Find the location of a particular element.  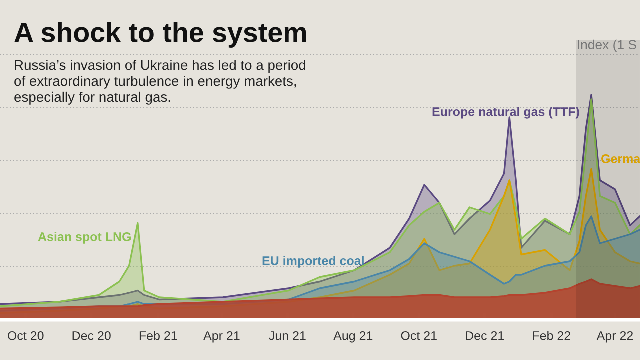

x-tick-label: Apr 22 is located at coordinates (615, 337).